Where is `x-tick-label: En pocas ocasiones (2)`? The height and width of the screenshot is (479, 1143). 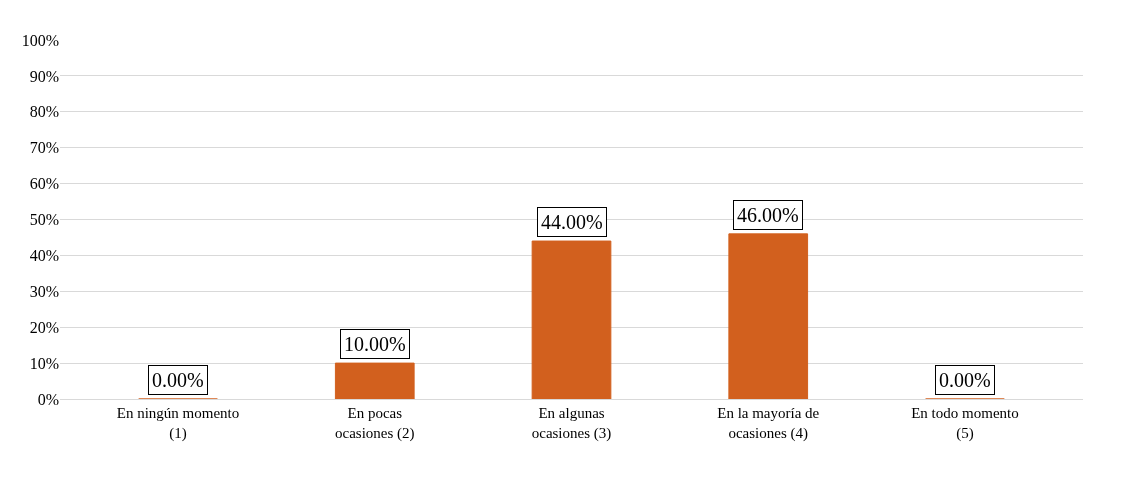 x-tick-label: En pocas ocasiones (2) is located at coordinates (374, 423).